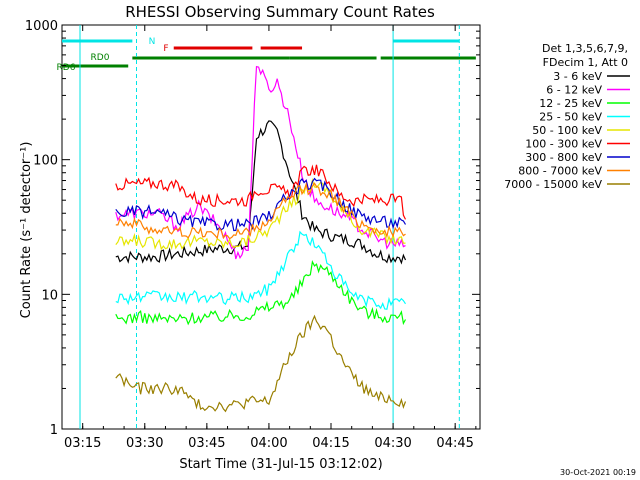  What do you see at coordinates (577, 76) in the screenshot?
I see `legend-label-0: 3 - 6 keV` at bounding box center [577, 76].